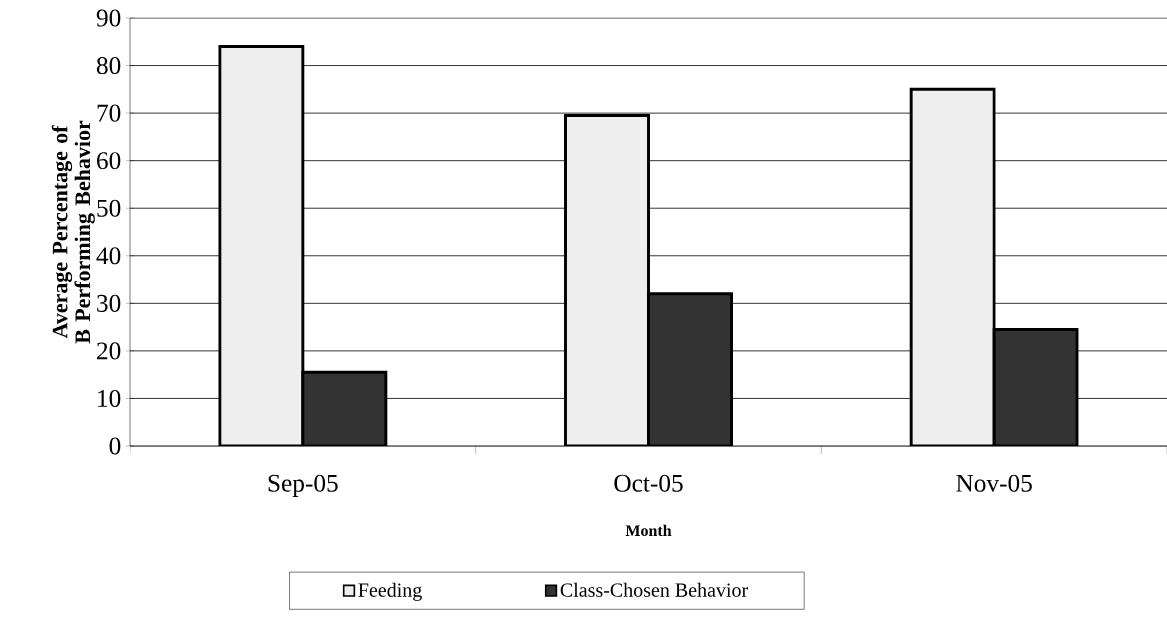  What do you see at coordinates (115, 446) in the screenshot?
I see `y-tick-label: 0` at bounding box center [115, 446].